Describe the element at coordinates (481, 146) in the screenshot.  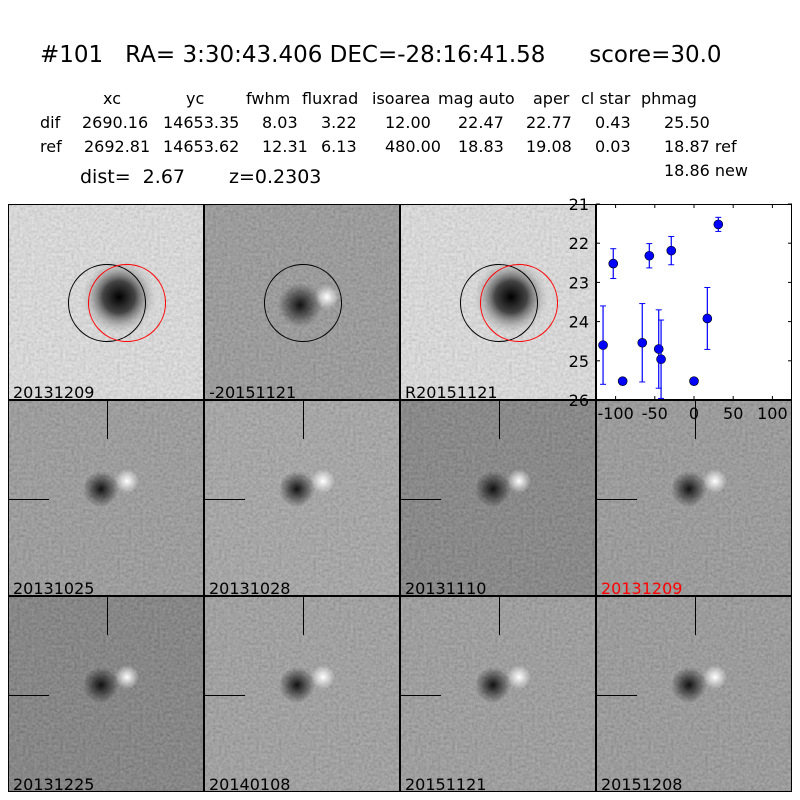
I see `table-cell: 18.83` at that location.